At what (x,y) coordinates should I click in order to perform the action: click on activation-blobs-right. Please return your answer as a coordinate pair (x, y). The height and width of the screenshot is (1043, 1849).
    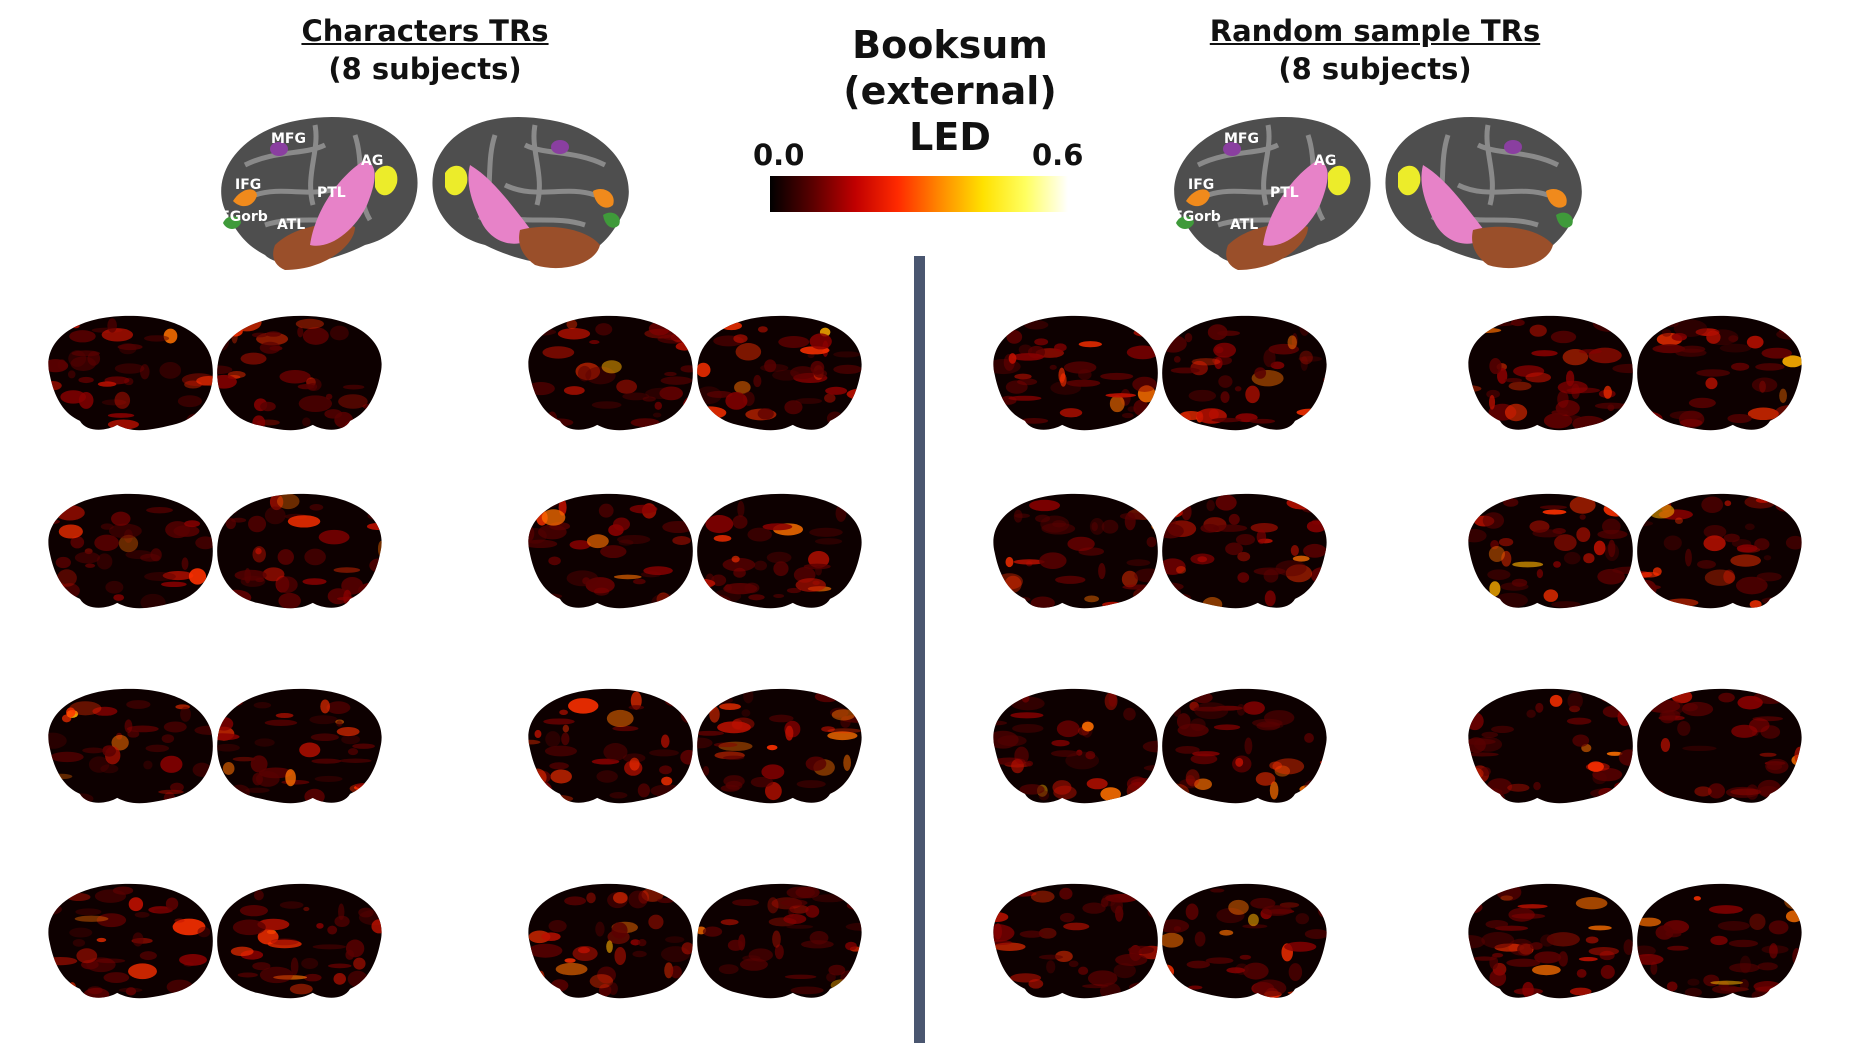
    Looking at the image, I should click on (779, 940).